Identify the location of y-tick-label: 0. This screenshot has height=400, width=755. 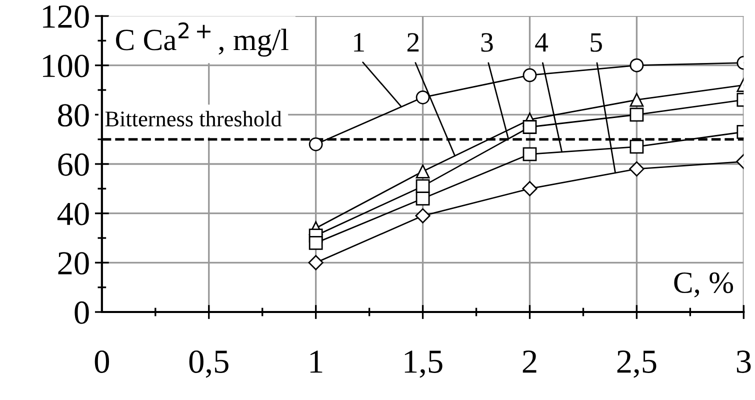
(81, 312).